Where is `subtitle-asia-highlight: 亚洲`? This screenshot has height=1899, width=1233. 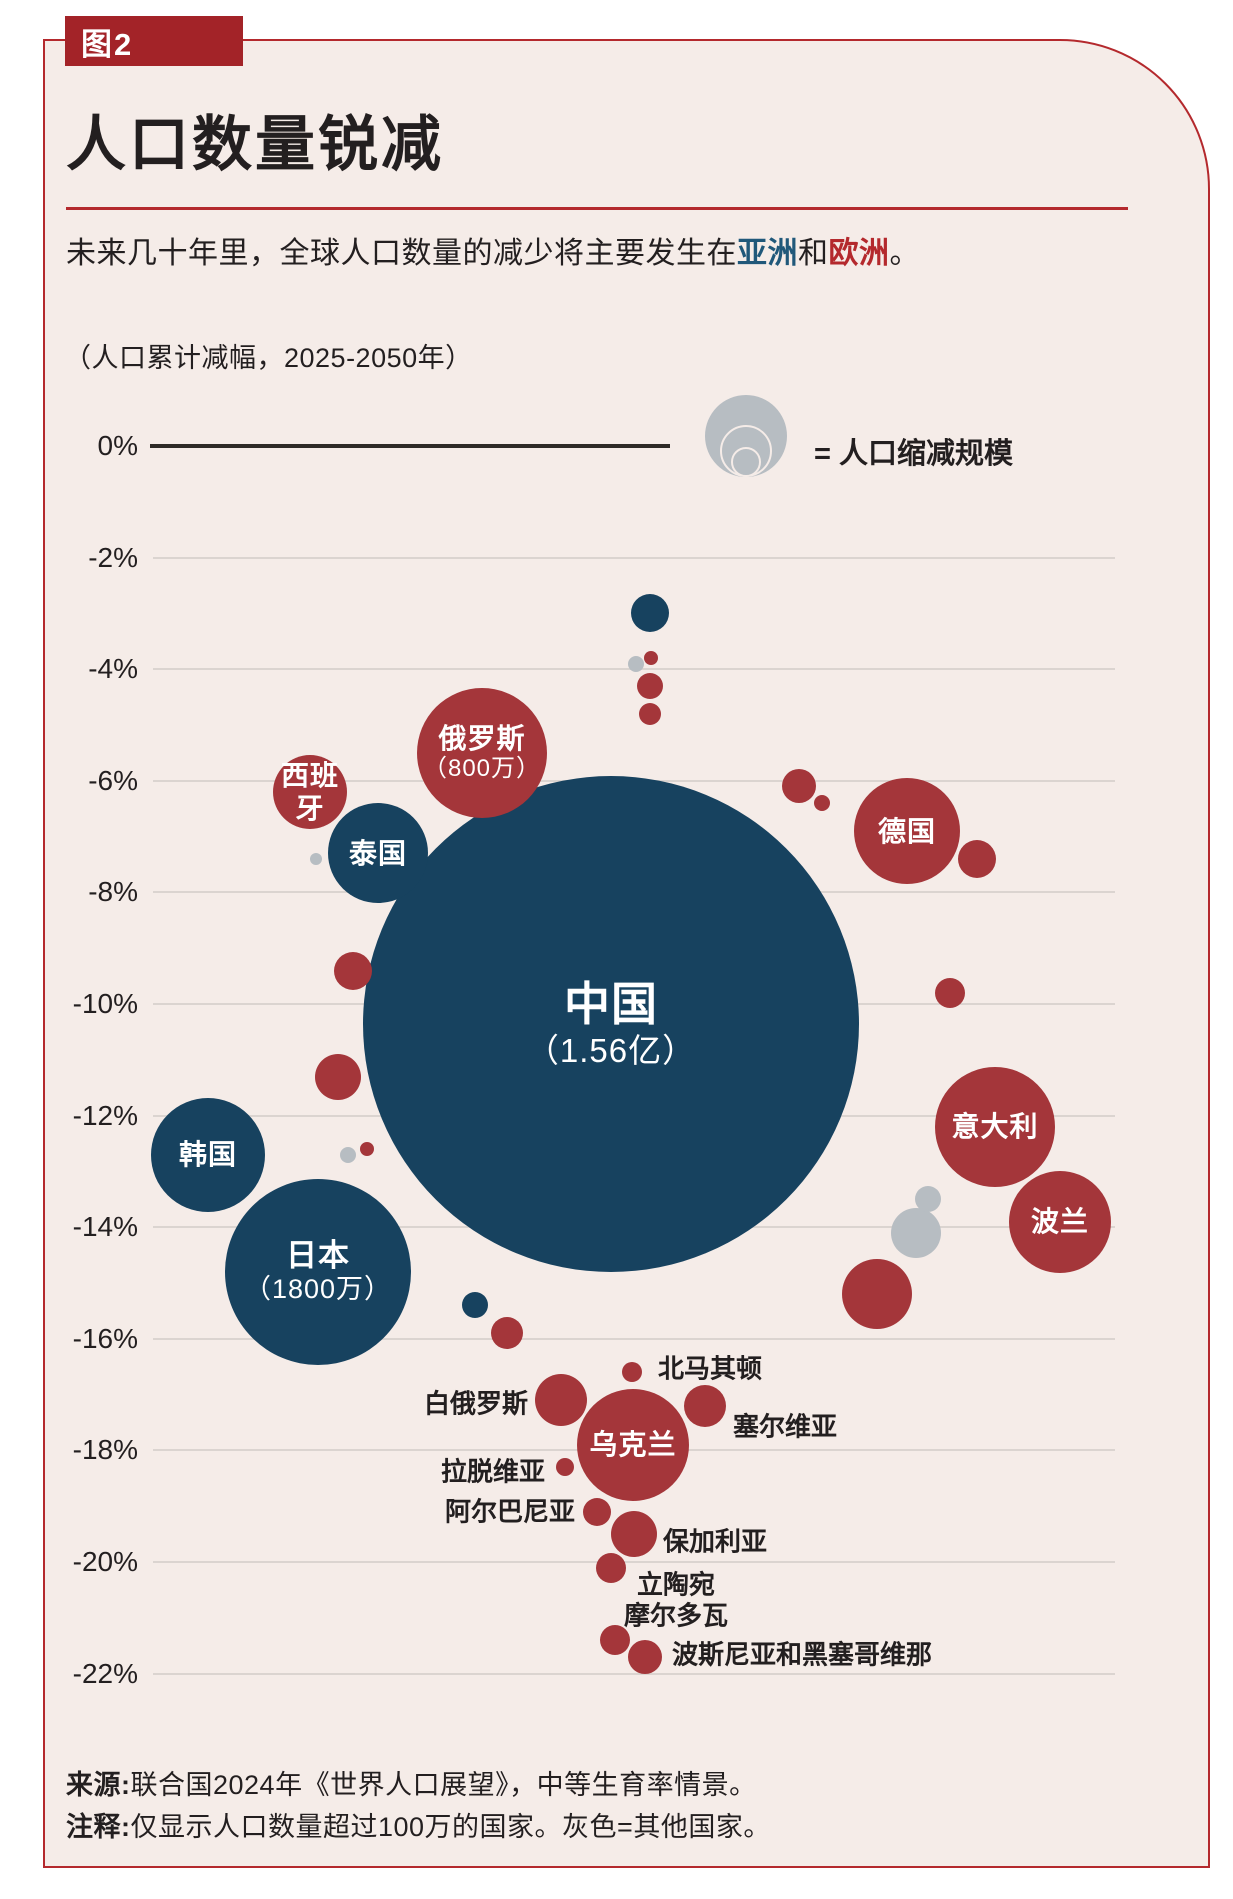
subtitle-asia-highlight: 亚洲 is located at coordinates (767, 253).